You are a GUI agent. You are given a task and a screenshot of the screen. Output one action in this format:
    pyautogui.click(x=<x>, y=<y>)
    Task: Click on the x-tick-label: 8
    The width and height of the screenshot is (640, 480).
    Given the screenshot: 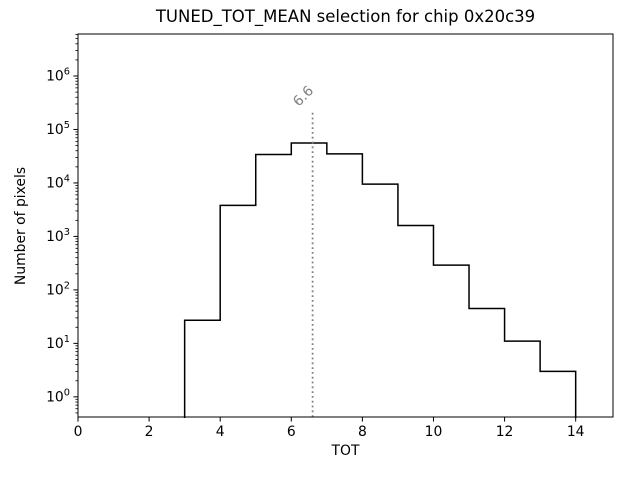 What is the action you would take?
    pyautogui.click(x=362, y=432)
    